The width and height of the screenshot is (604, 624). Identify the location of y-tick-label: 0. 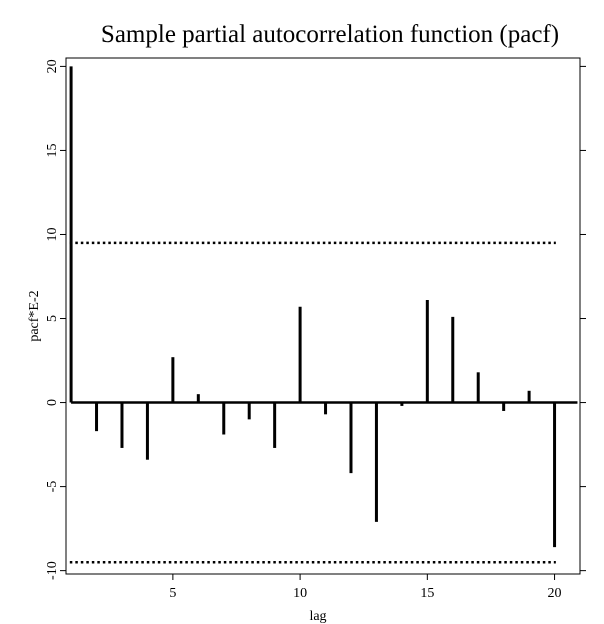
(52, 402).